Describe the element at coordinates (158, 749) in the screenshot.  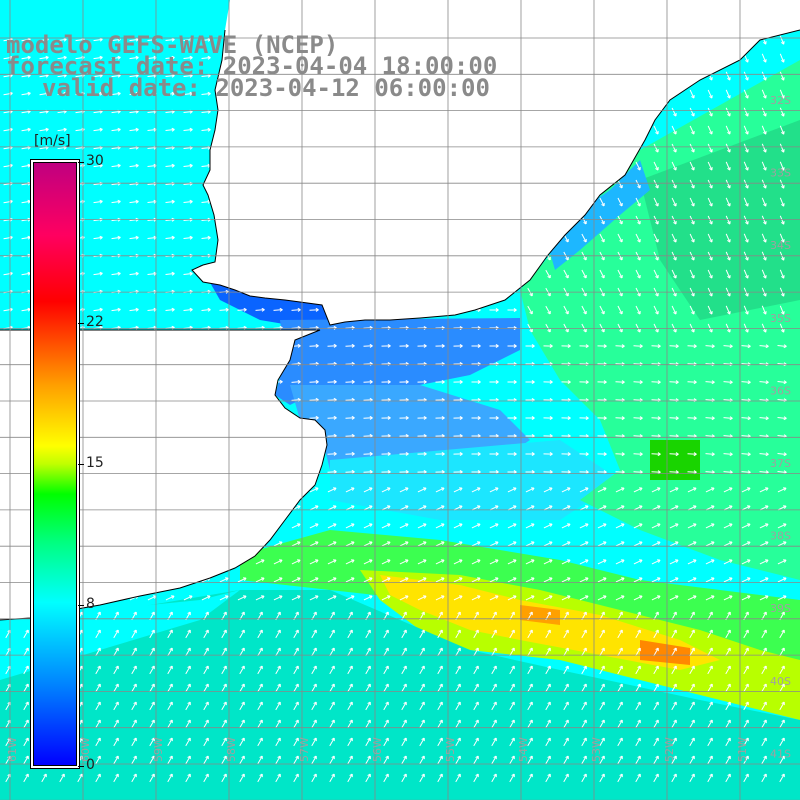
I see `longitude-label: 59W` at that location.